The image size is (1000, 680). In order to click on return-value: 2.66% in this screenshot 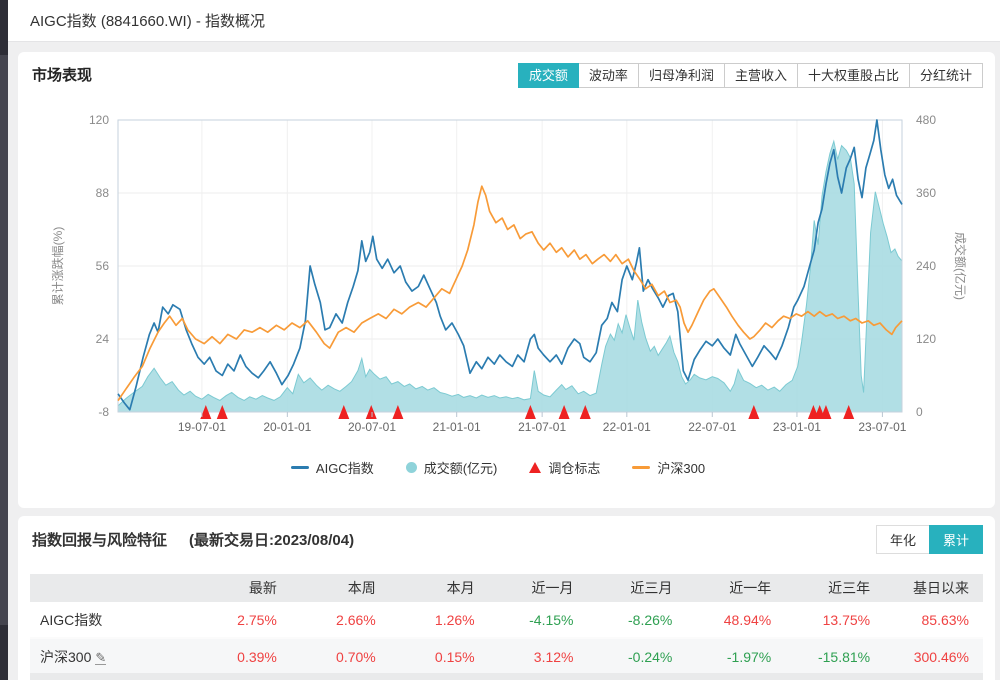, I will do `click(340, 620)`.